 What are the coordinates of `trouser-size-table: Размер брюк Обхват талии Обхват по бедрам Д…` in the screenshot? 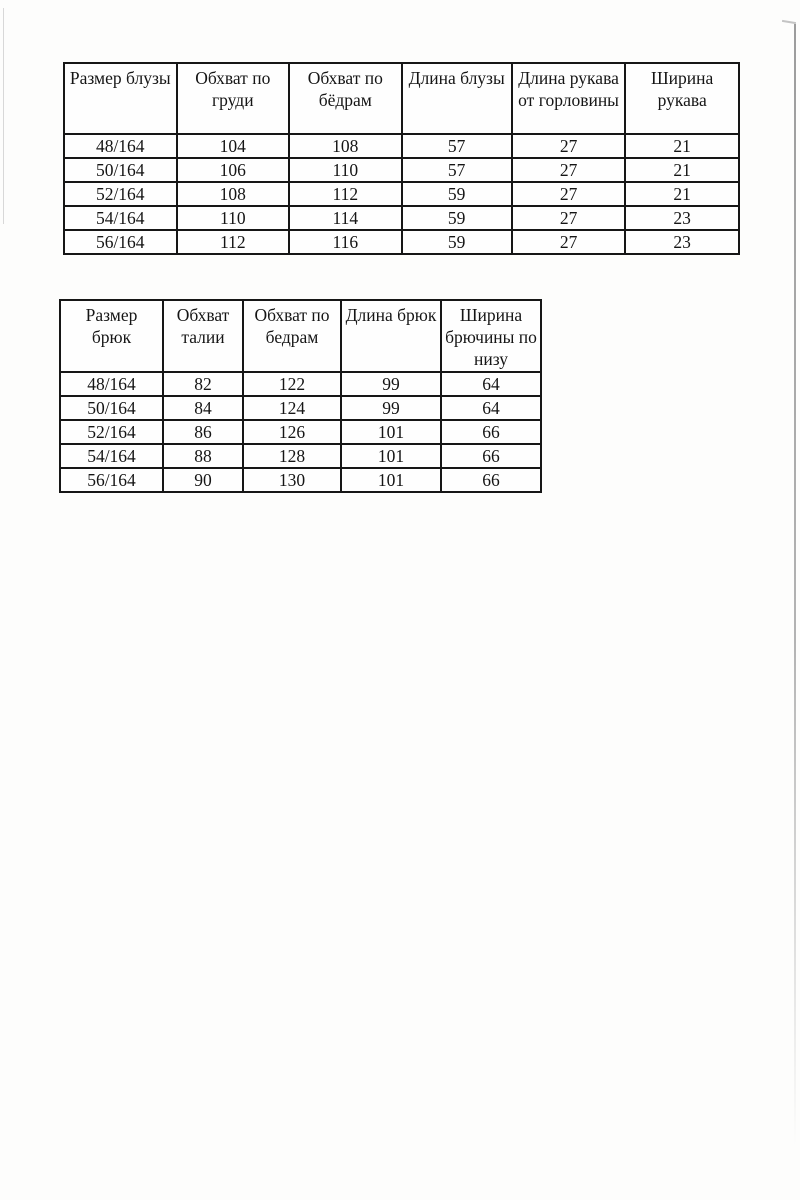 It's located at (300, 396).